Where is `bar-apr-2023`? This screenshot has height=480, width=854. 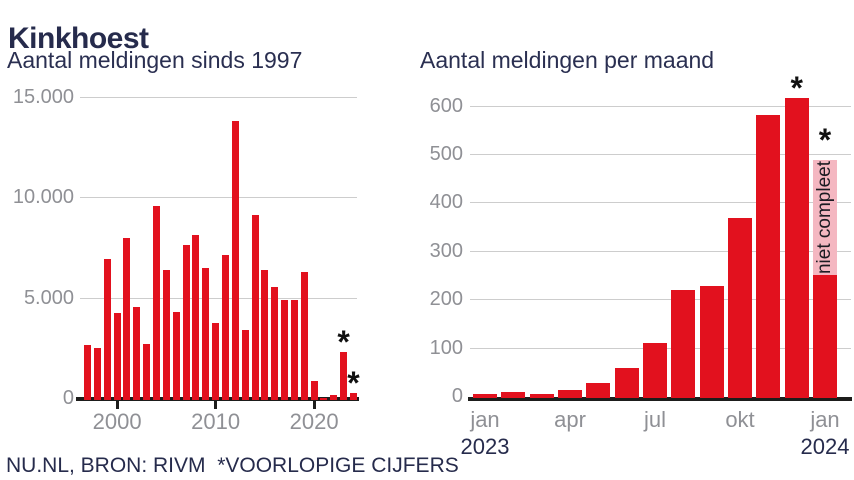
bar-apr-2023 is located at coordinates (570, 394).